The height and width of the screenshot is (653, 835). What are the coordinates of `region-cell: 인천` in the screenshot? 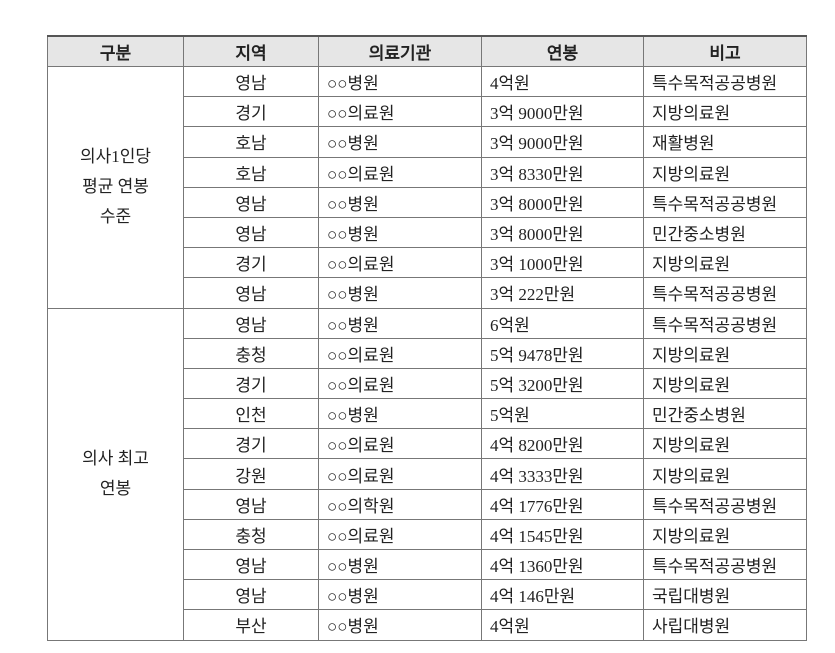 It's located at (251, 414).